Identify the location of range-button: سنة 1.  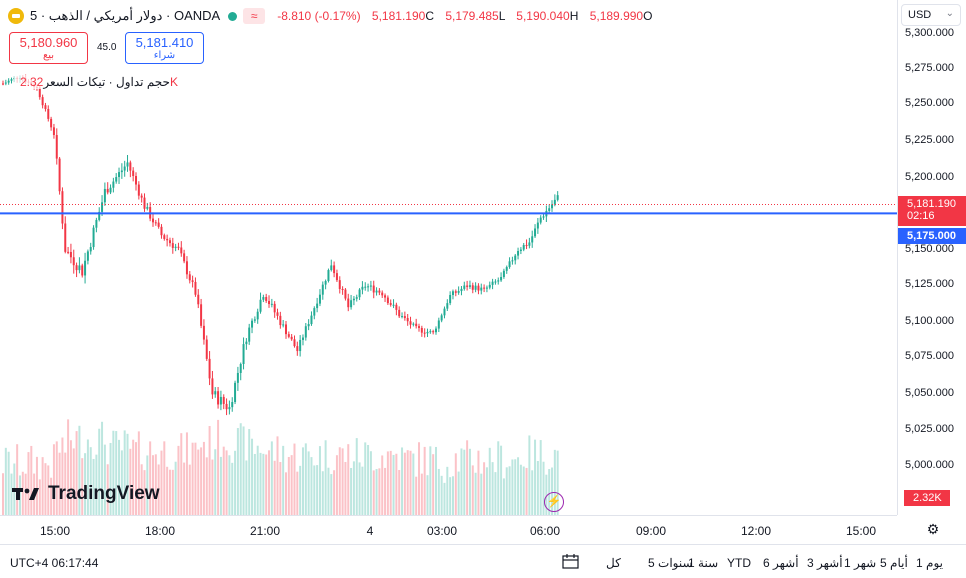
(703, 563).